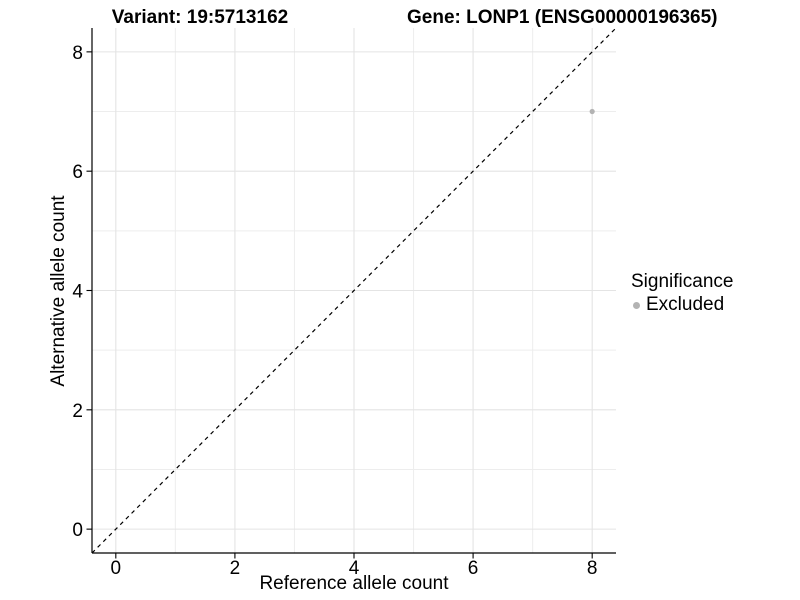  What do you see at coordinates (562, 17) in the screenshot?
I see `gene-title: Gene: LONP1 (ENSG00000196365)` at bounding box center [562, 17].